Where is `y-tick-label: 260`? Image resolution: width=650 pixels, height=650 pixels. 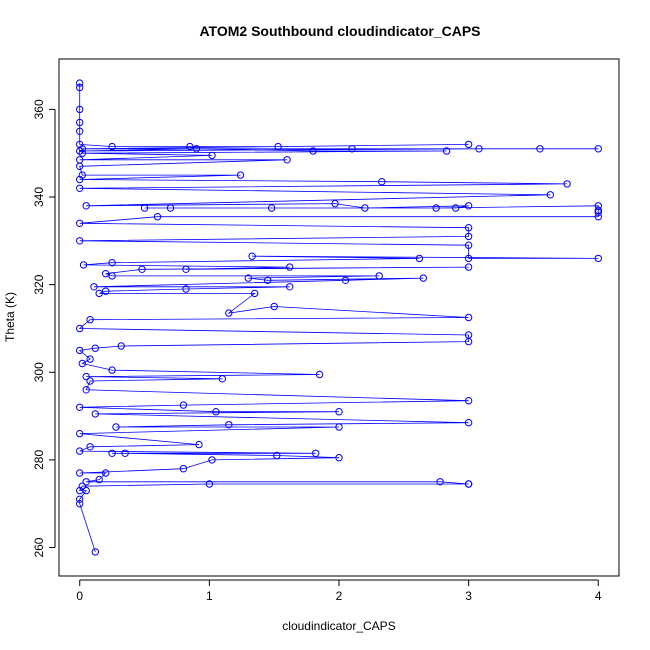
y-tick-label: 260 is located at coordinates (39, 547).